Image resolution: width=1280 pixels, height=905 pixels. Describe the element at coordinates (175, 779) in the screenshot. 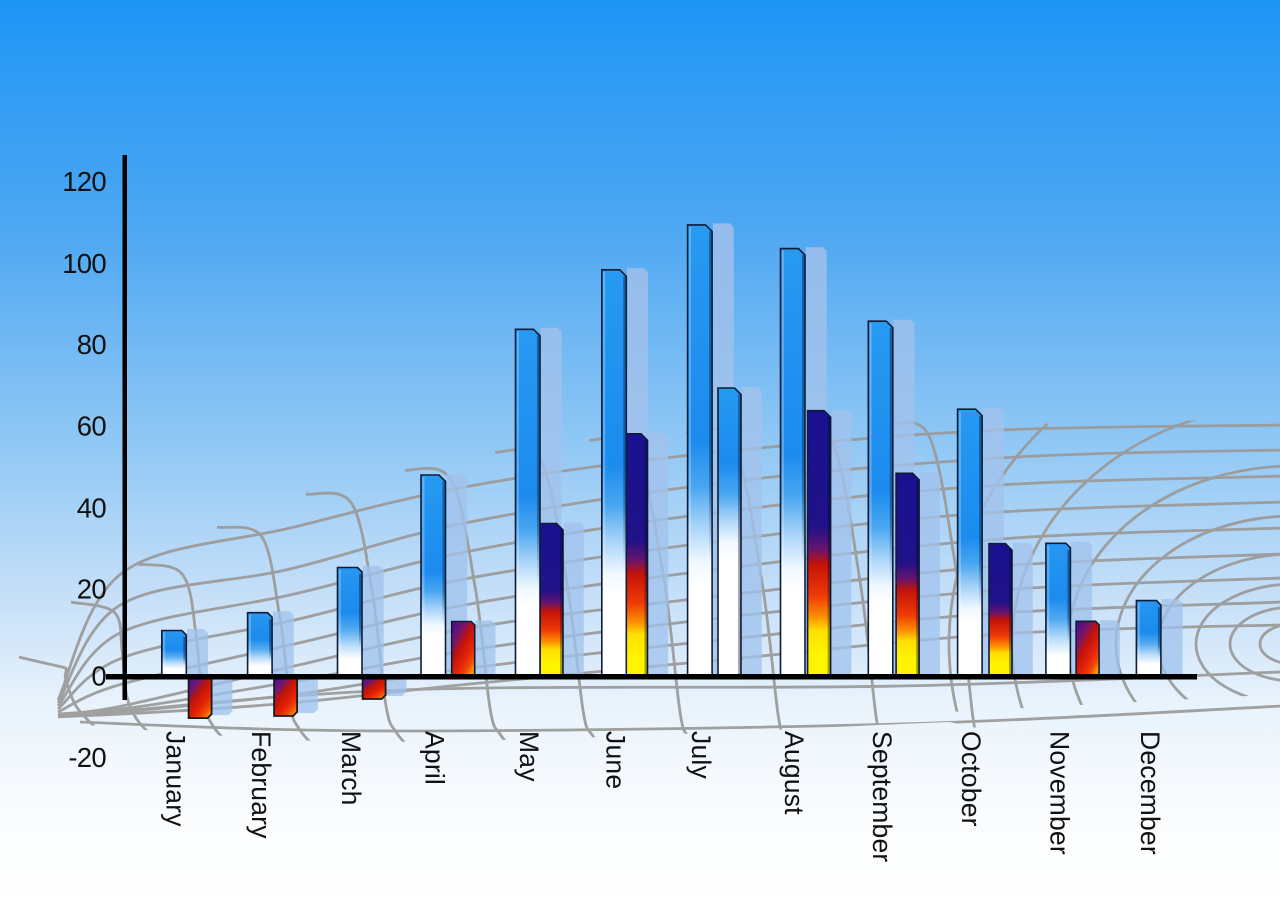

I see `svg-text: January` at that location.